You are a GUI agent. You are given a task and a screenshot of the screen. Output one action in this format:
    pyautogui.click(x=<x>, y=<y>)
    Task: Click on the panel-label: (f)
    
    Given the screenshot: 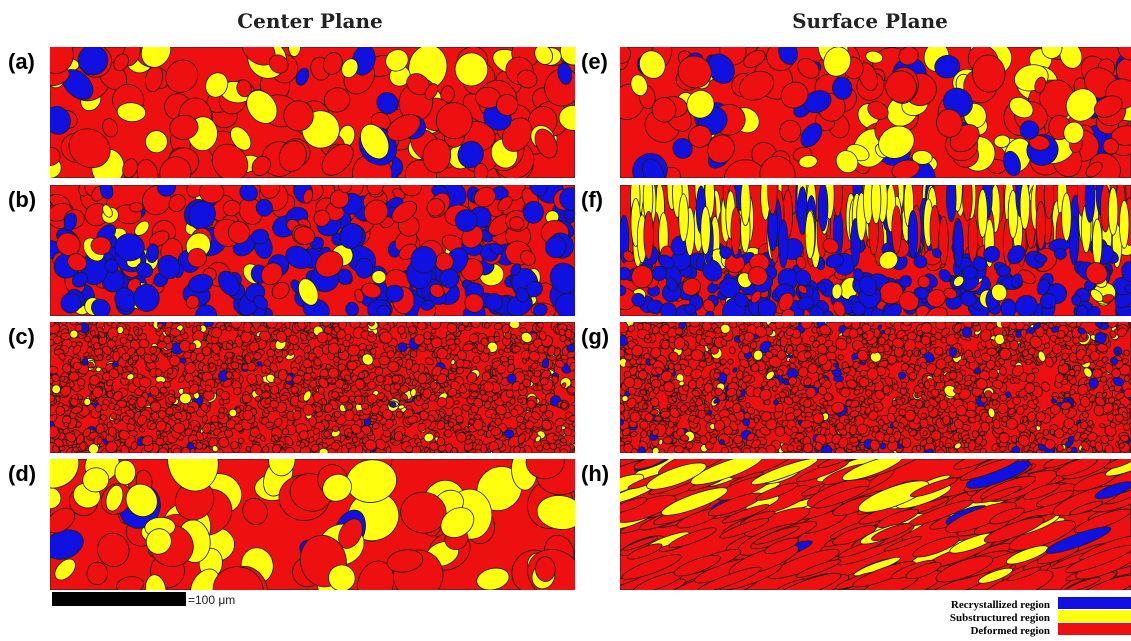 What is the action you would take?
    pyautogui.click(x=592, y=199)
    